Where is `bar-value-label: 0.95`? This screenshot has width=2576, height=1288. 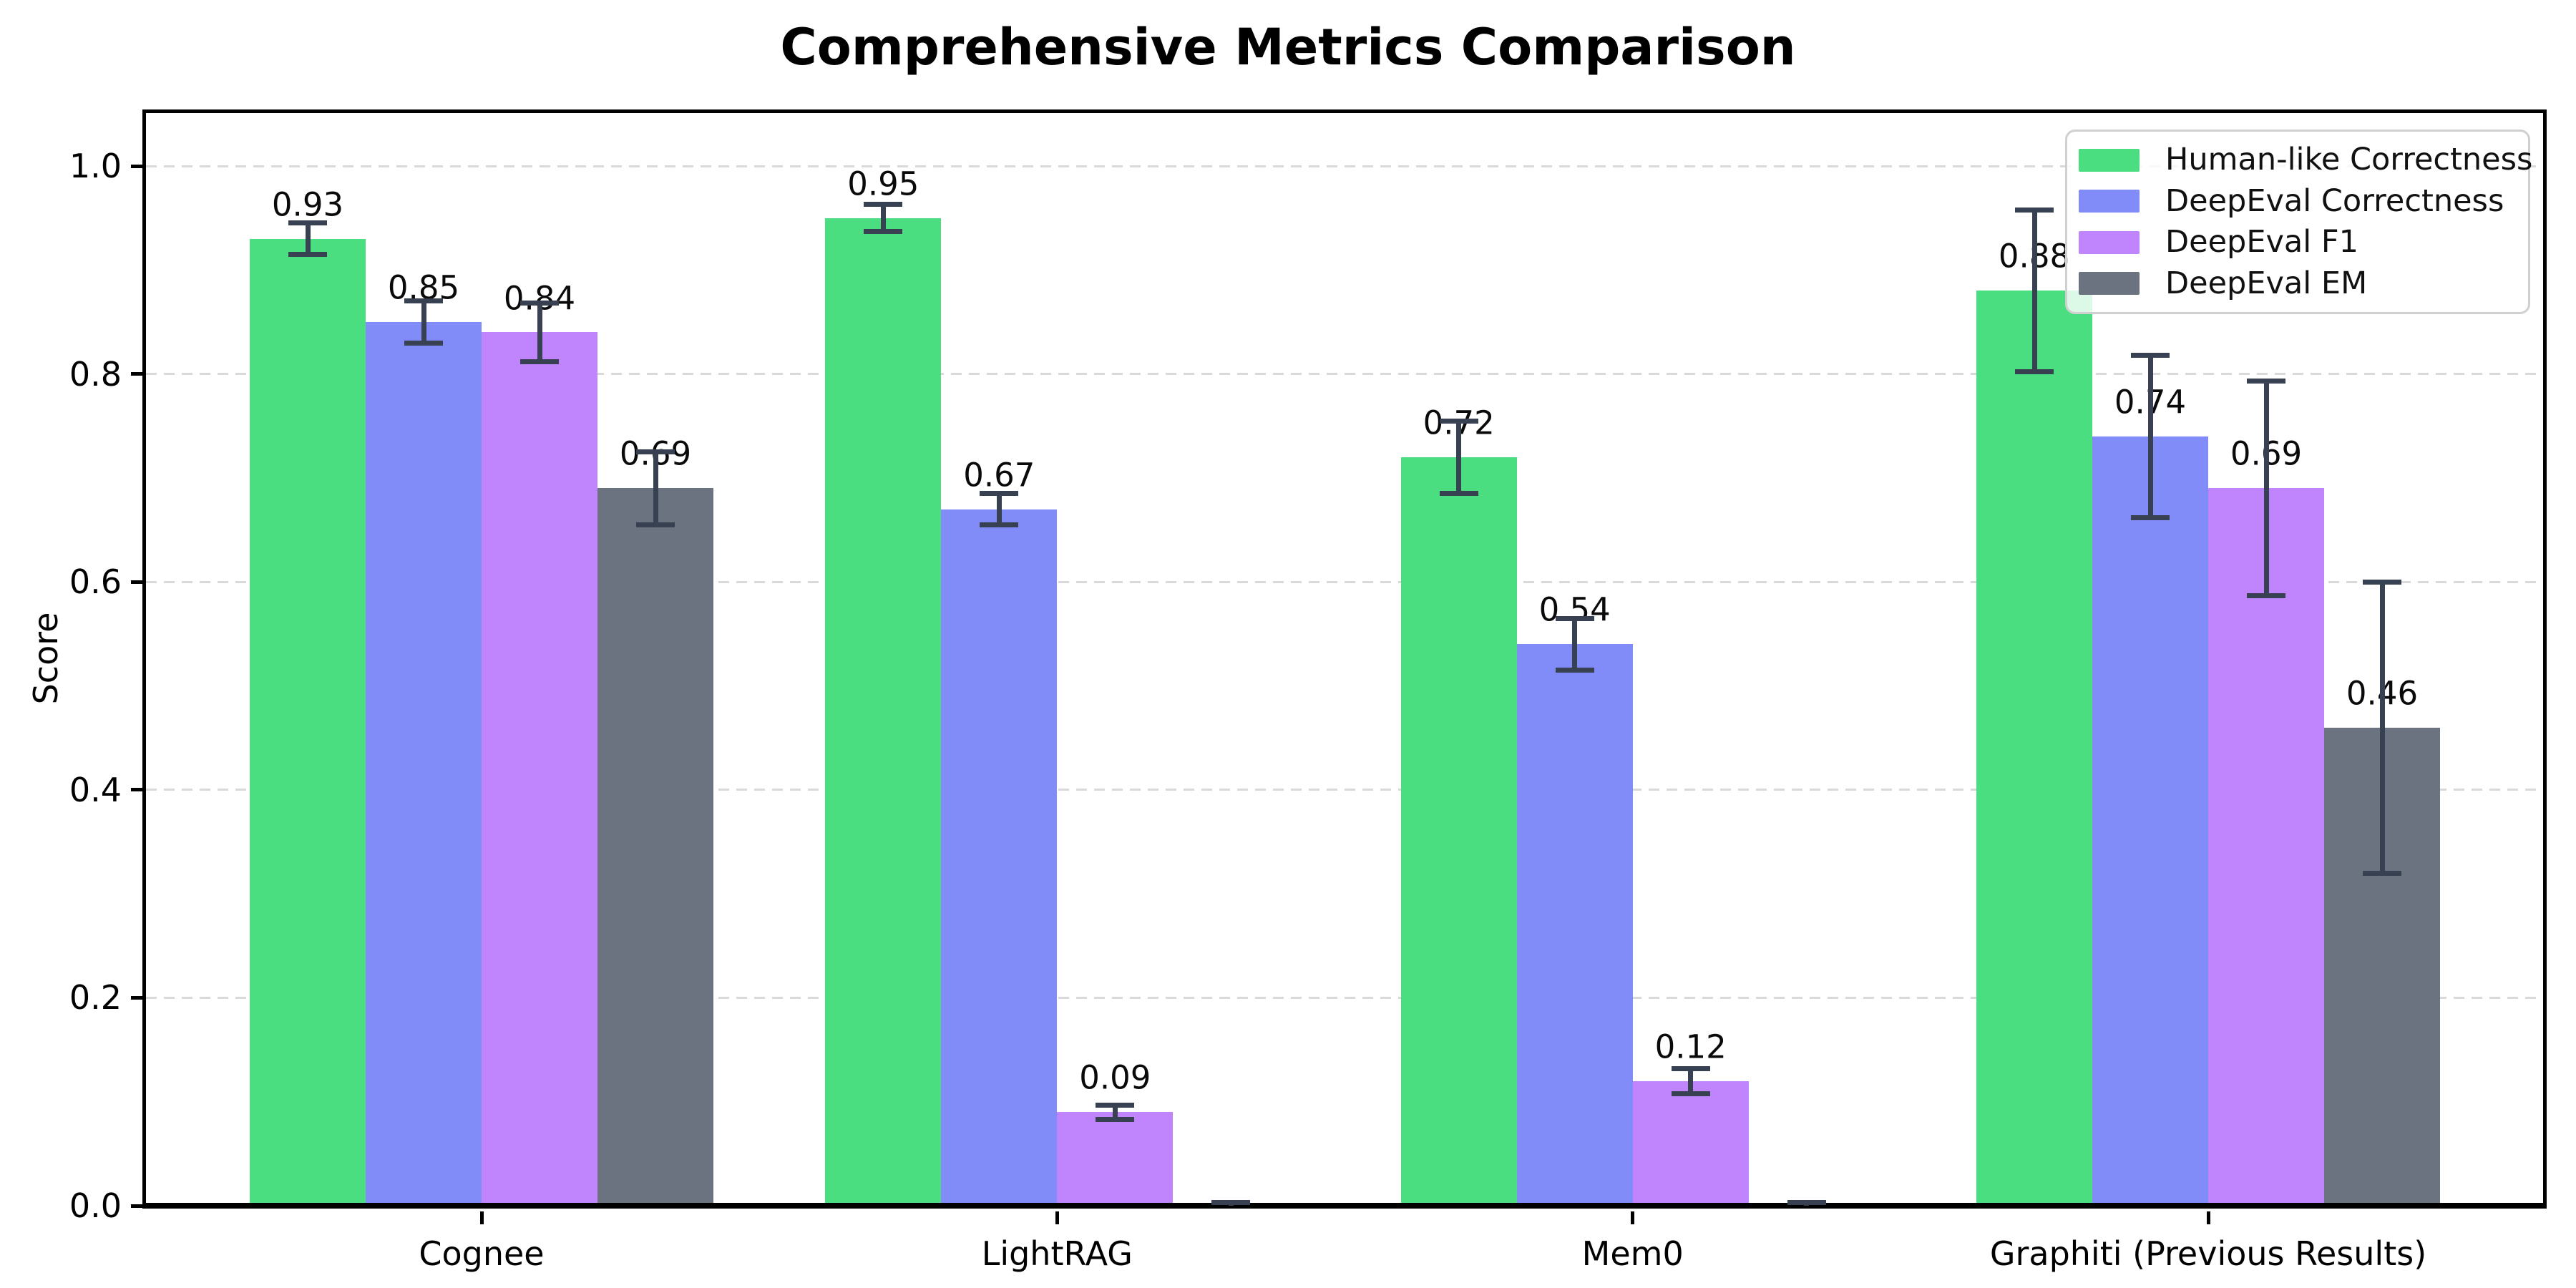
bar-value-label: 0.95 is located at coordinates (883, 184).